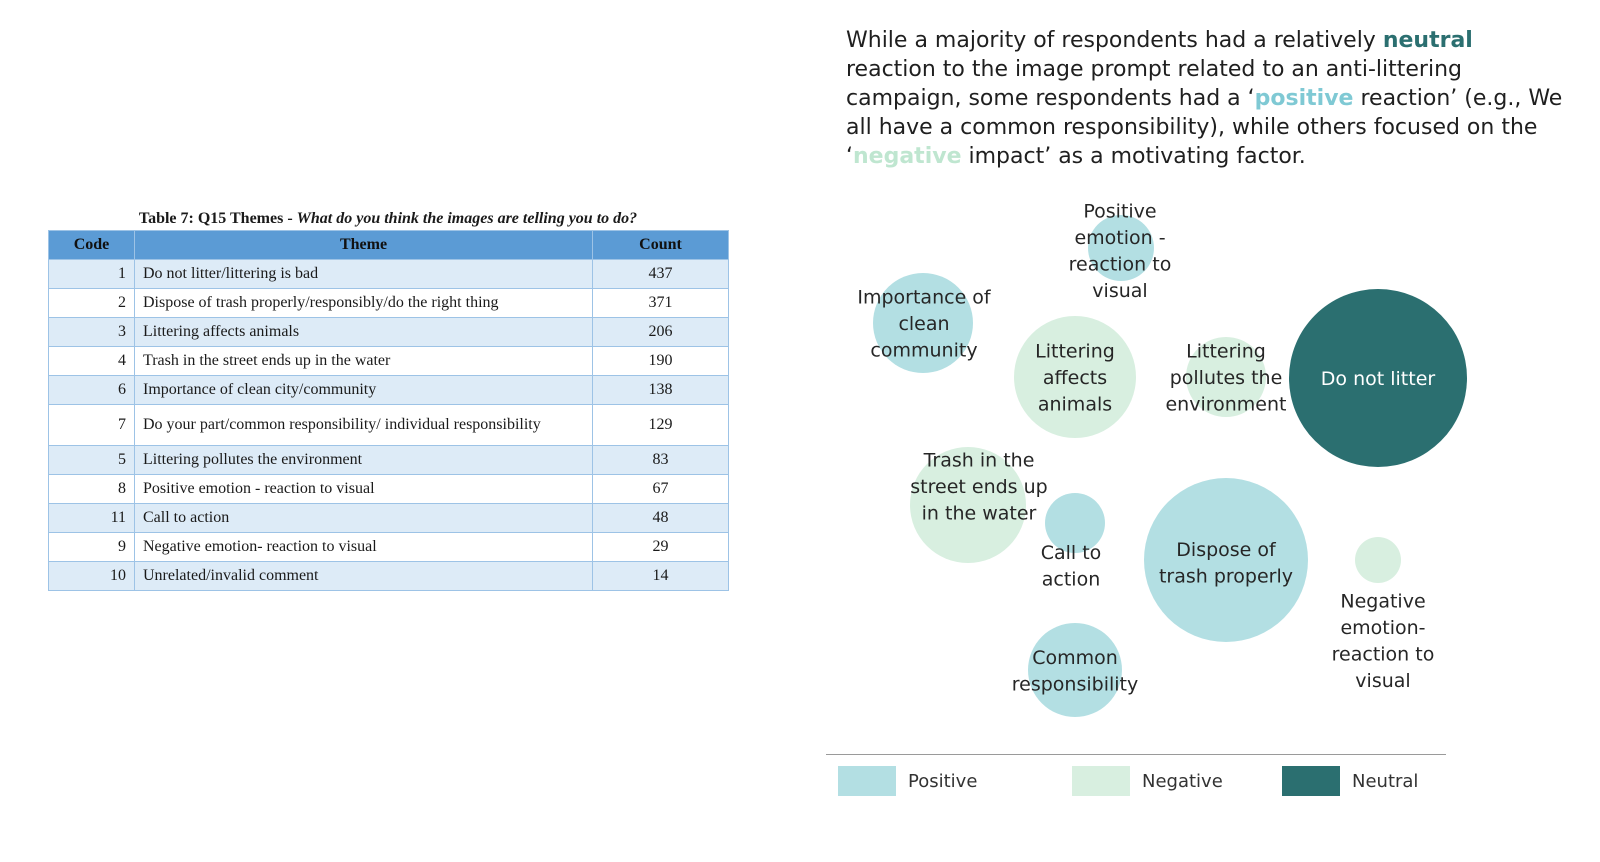  I want to click on bubble-label-line: Importance of, so click(924, 298).